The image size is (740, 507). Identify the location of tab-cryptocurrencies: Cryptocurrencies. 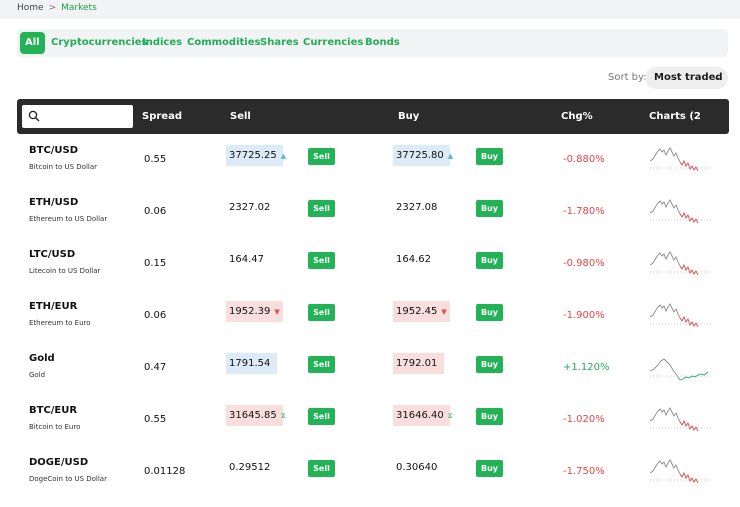
(99, 42).